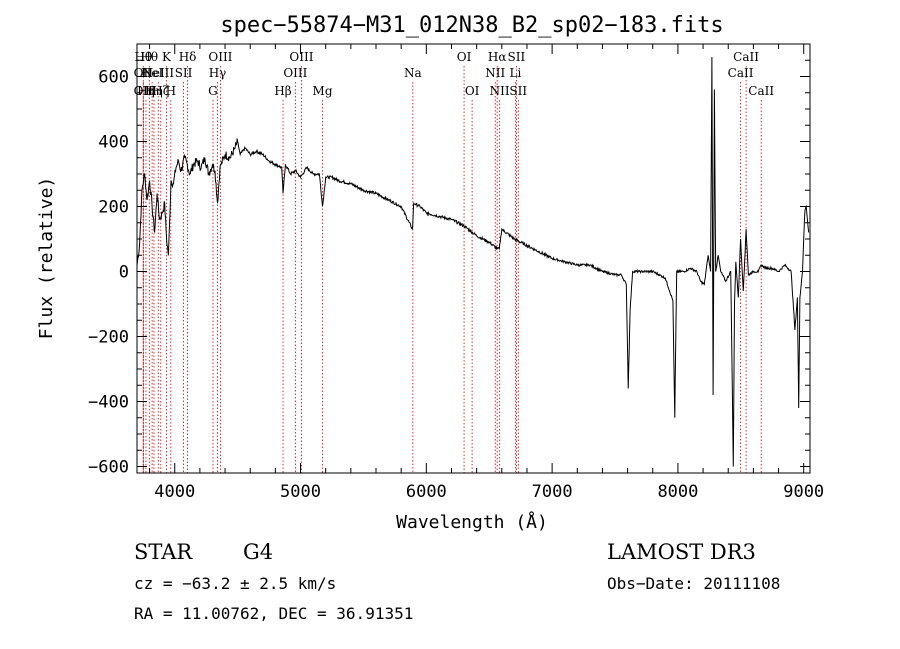 The height and width of the screenshot is (649, 900). I want to click on object-class: STAR, so click(163, 552).